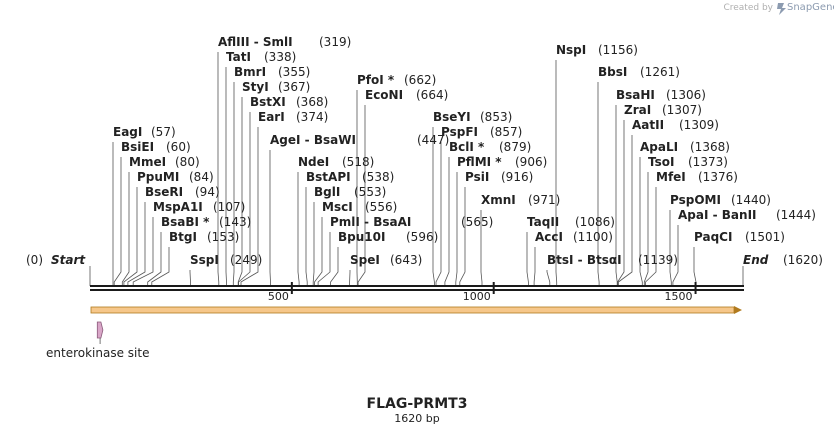  Describe the element at coordinates (481, 248) in the screenshot. I see `leader-xmni` at that location.